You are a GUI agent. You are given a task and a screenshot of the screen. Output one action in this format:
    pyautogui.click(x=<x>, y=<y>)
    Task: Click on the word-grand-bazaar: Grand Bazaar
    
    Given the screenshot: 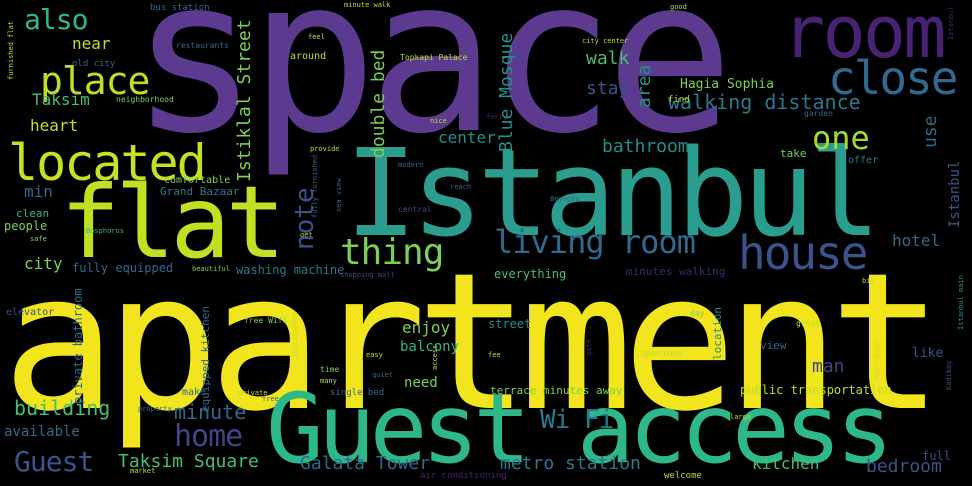 What is the action you would take?
    pyautogui.click(x=200, y=191)
    